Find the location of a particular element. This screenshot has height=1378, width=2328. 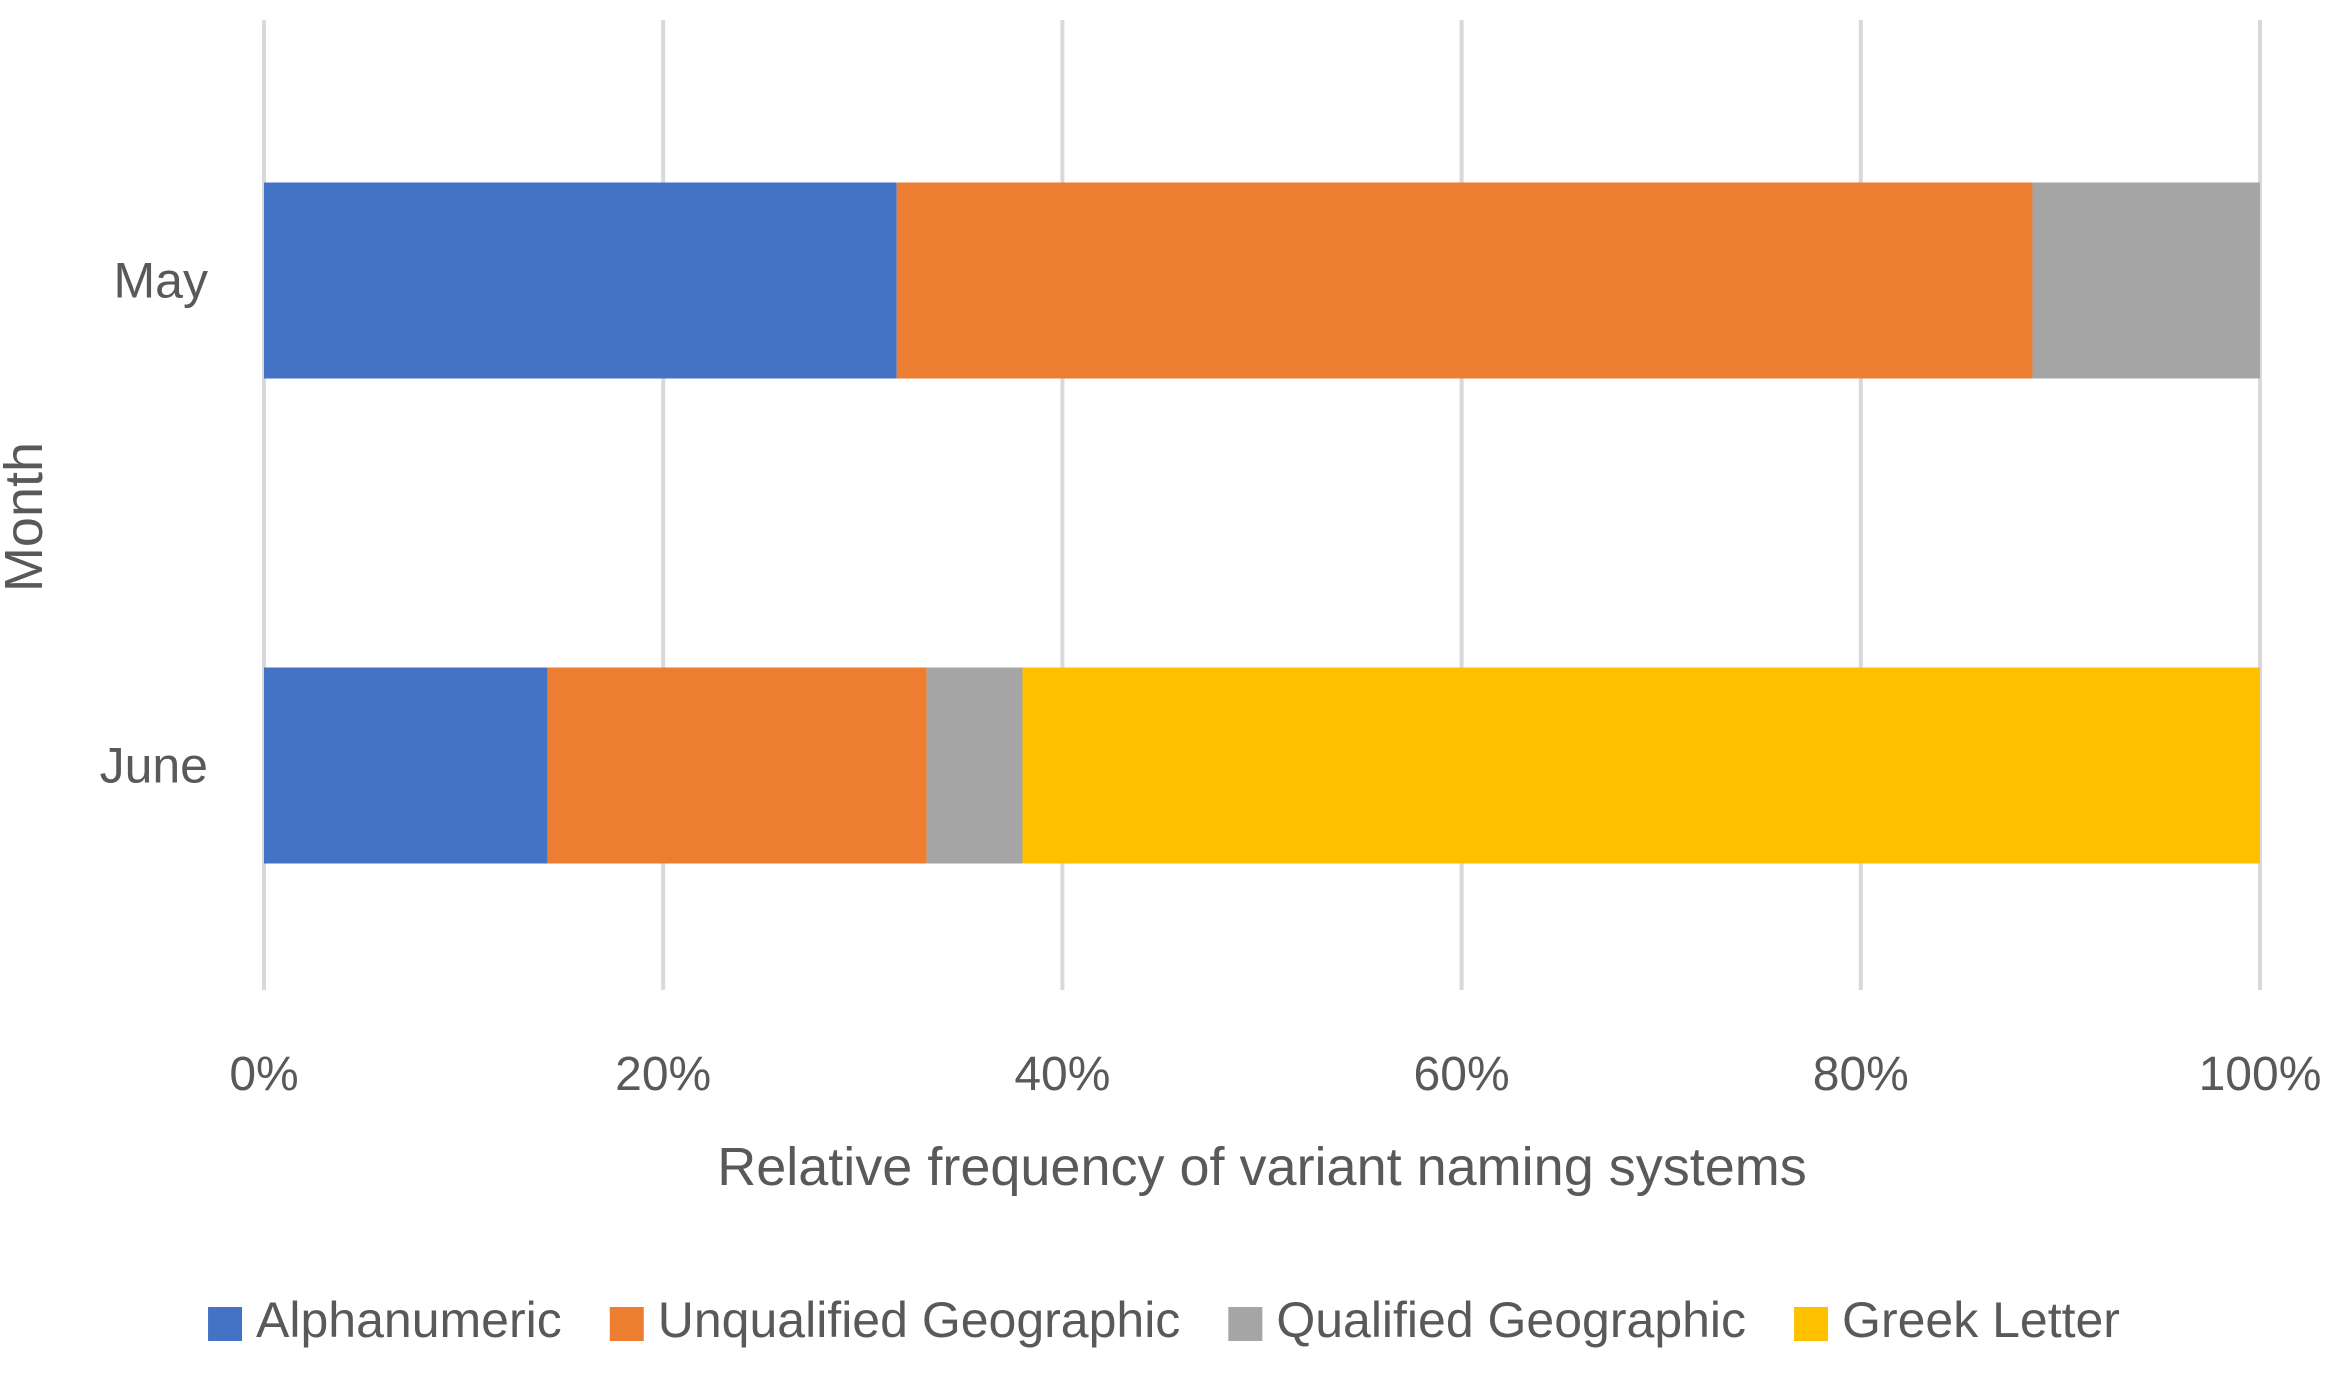

x-tick-label: 100% is located at coordinates (2260, 1074).